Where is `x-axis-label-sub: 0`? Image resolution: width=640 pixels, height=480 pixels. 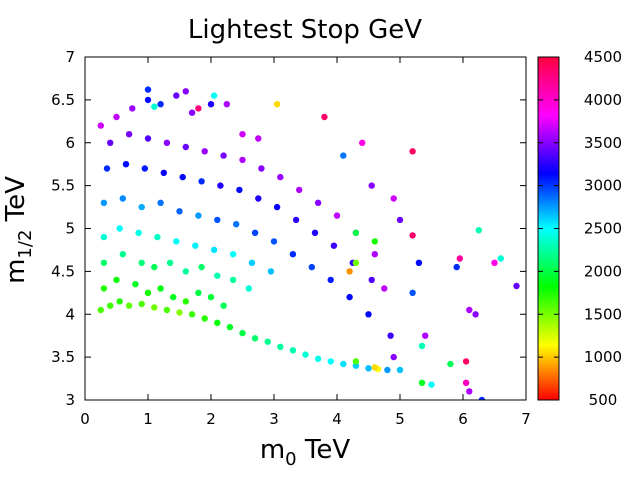
x-axis-label-sub: 0 is located at coordinates (290, 459).